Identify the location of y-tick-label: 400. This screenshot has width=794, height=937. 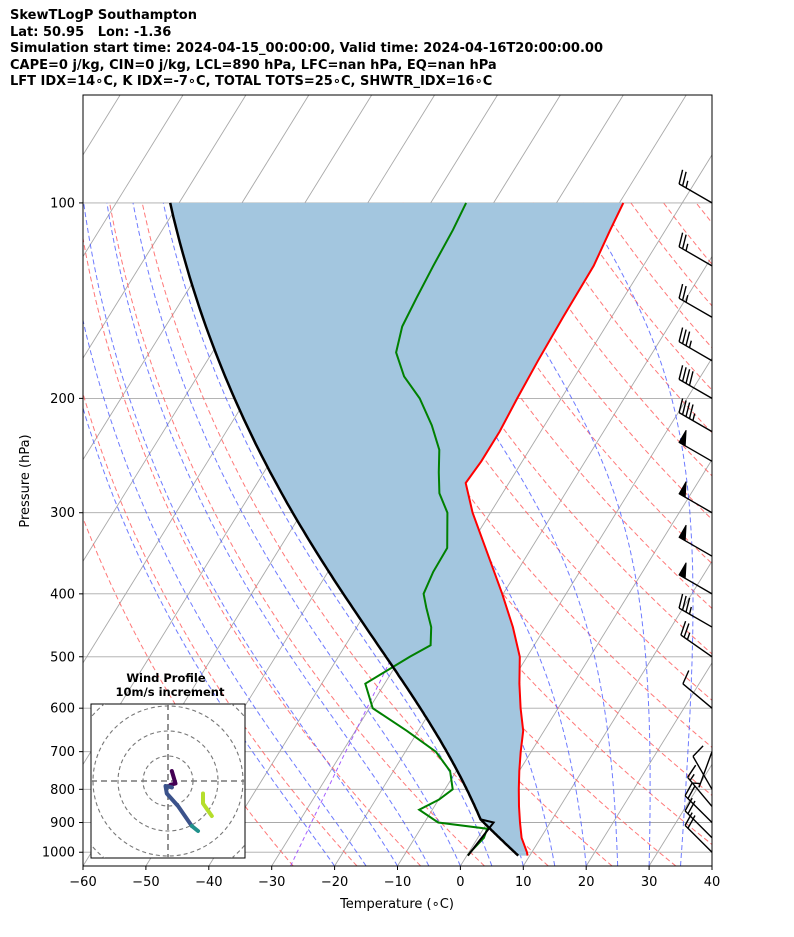
(62, 594).